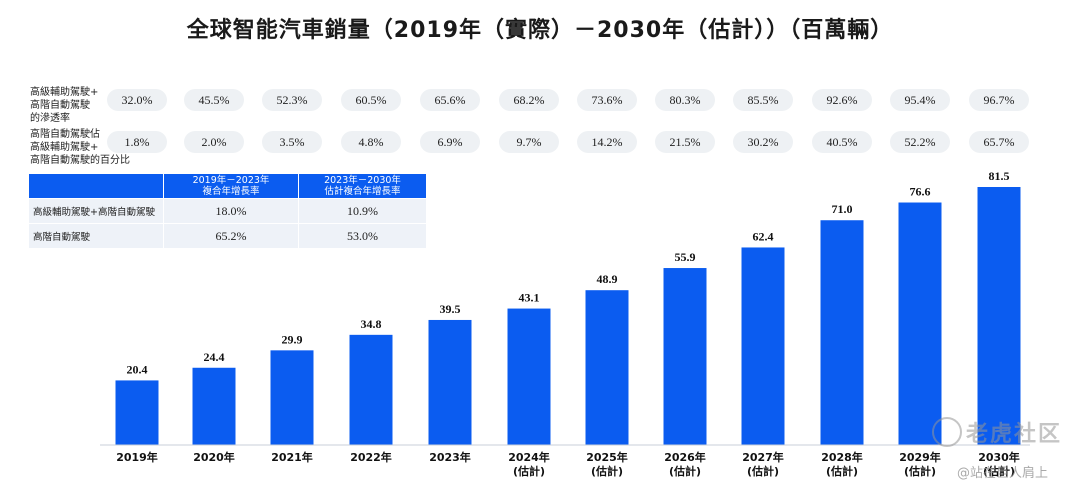 The height and width of the screenshot is (496, 1080). What do you see at coordinates (920, 100) in the screenshot?
I see `metric-pill: 95.4%` at bounding box center [920, 100].